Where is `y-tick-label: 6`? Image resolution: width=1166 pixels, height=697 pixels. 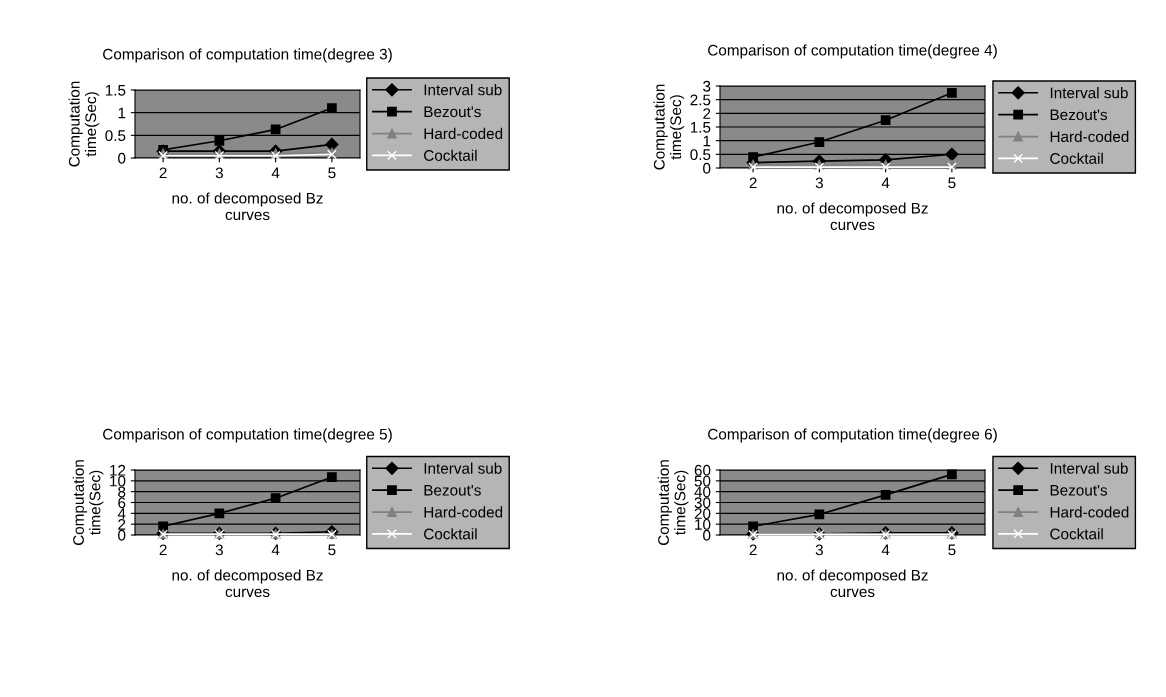
y-tick-label: 6 is located at coordinates (122, 503).